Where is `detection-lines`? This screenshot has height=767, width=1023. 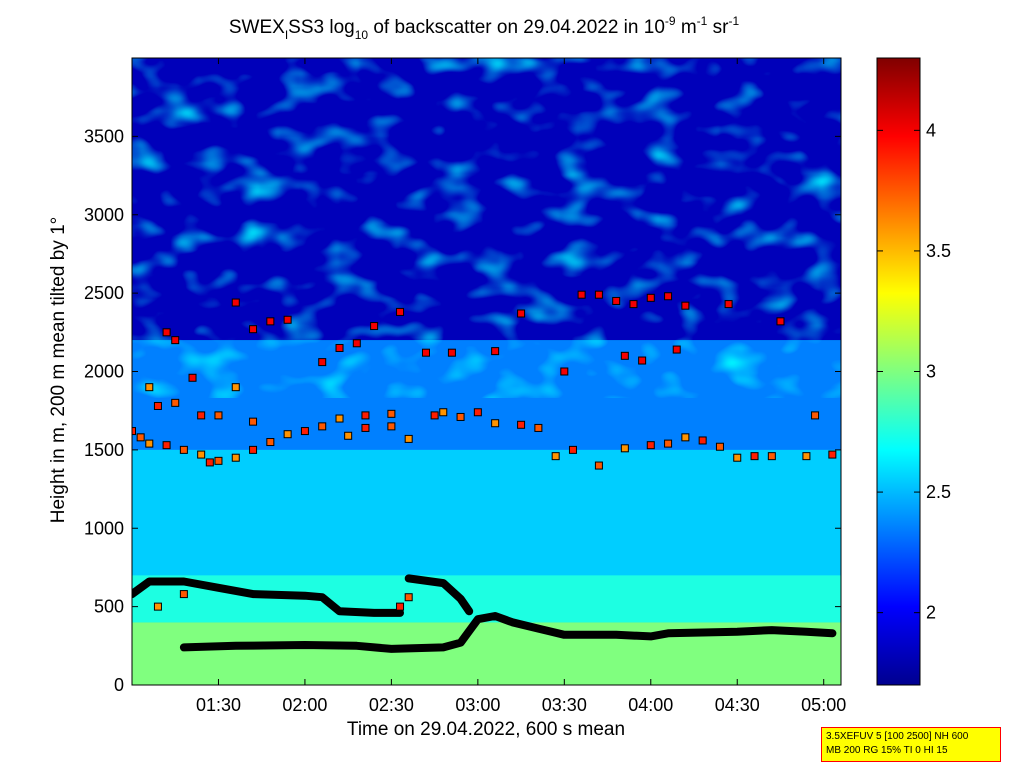
detection-lines is located at coordinates (484, 613).